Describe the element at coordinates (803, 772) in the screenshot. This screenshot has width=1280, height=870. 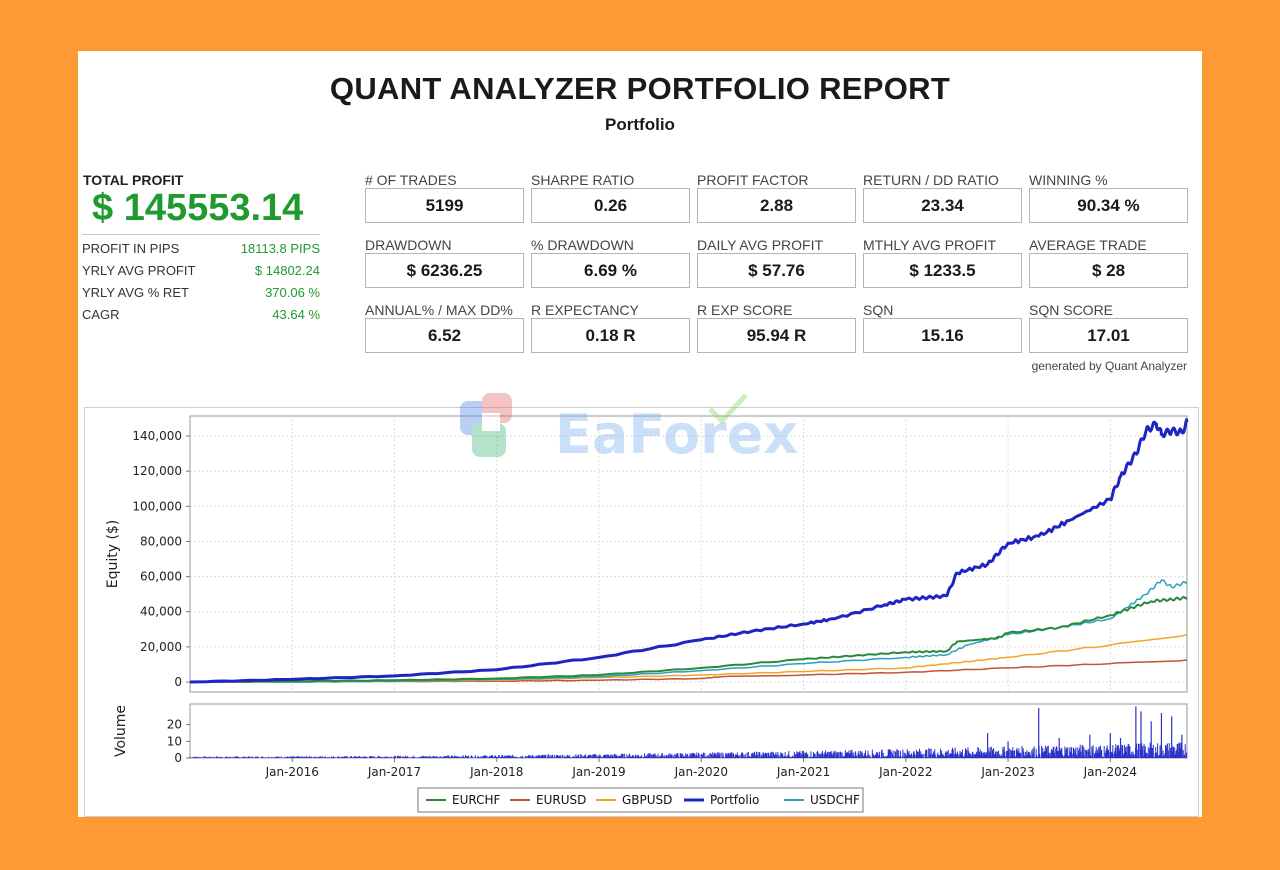
I see `x-tick-label: Jan-2021` at that location.